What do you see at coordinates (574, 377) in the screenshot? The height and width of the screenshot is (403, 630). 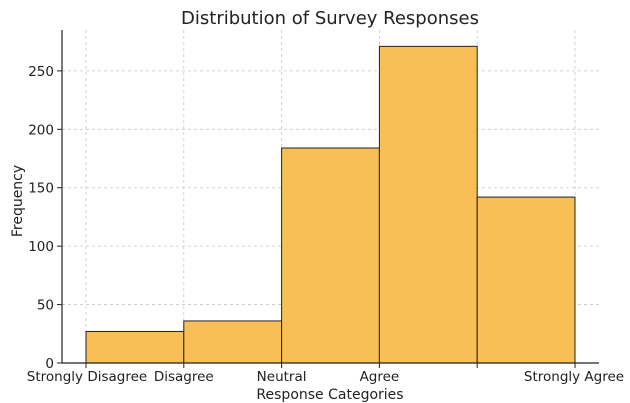 I see `x-tick-label: Strongly Agree` at bounding box center [574, 377].